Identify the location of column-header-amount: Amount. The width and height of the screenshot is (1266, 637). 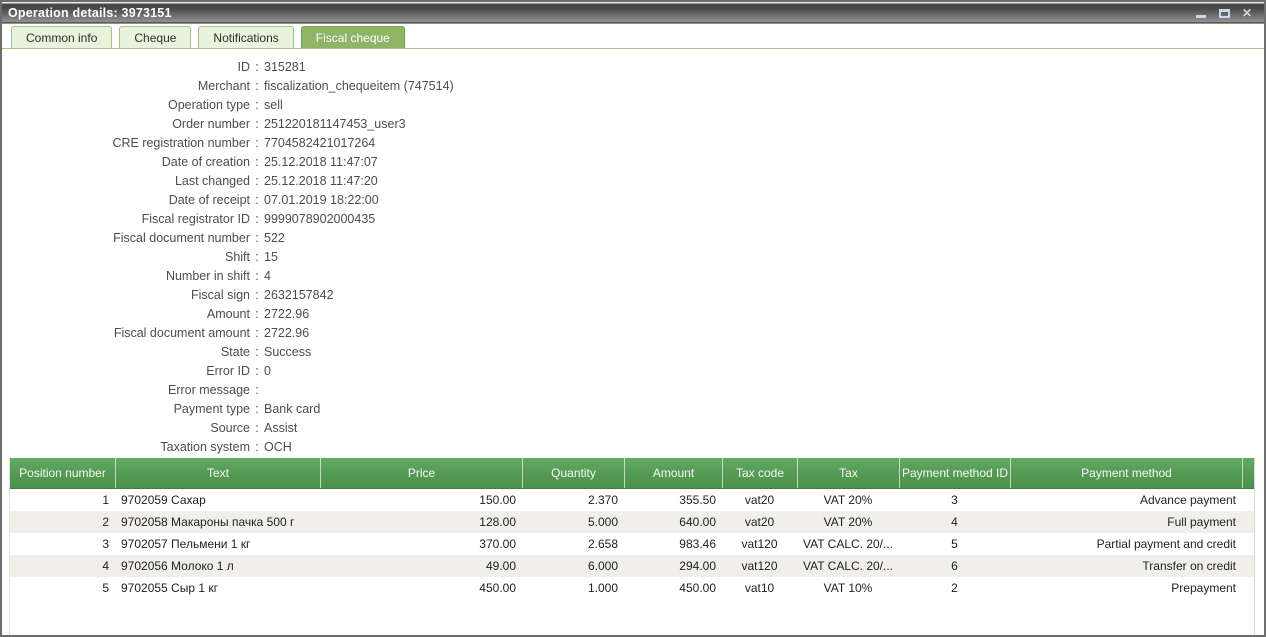
(673, 473).